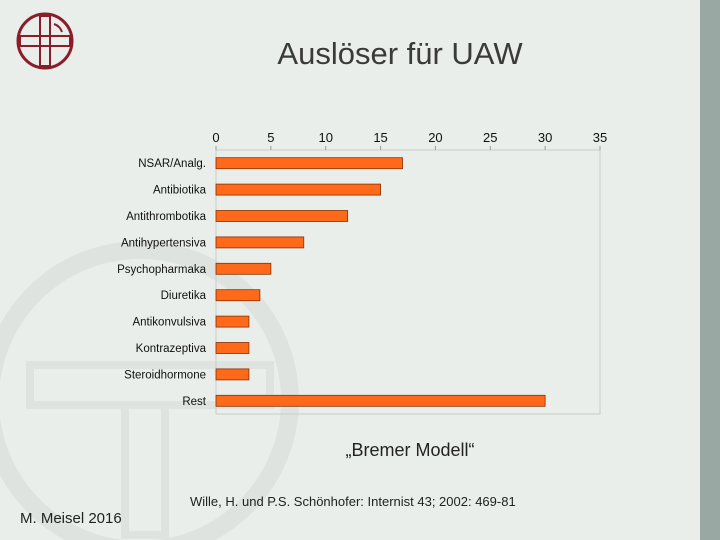 Image resolution: width=720 pixels, height=540 pixels. I want to click on x-tick-label: 5, so click(270, 137).